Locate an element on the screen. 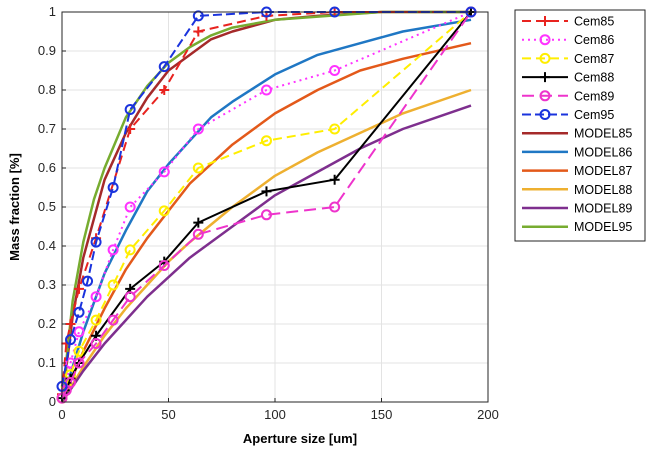 The image size is (648, 453). y-tick-label: 0.3 is located at coordinates (47, 284).